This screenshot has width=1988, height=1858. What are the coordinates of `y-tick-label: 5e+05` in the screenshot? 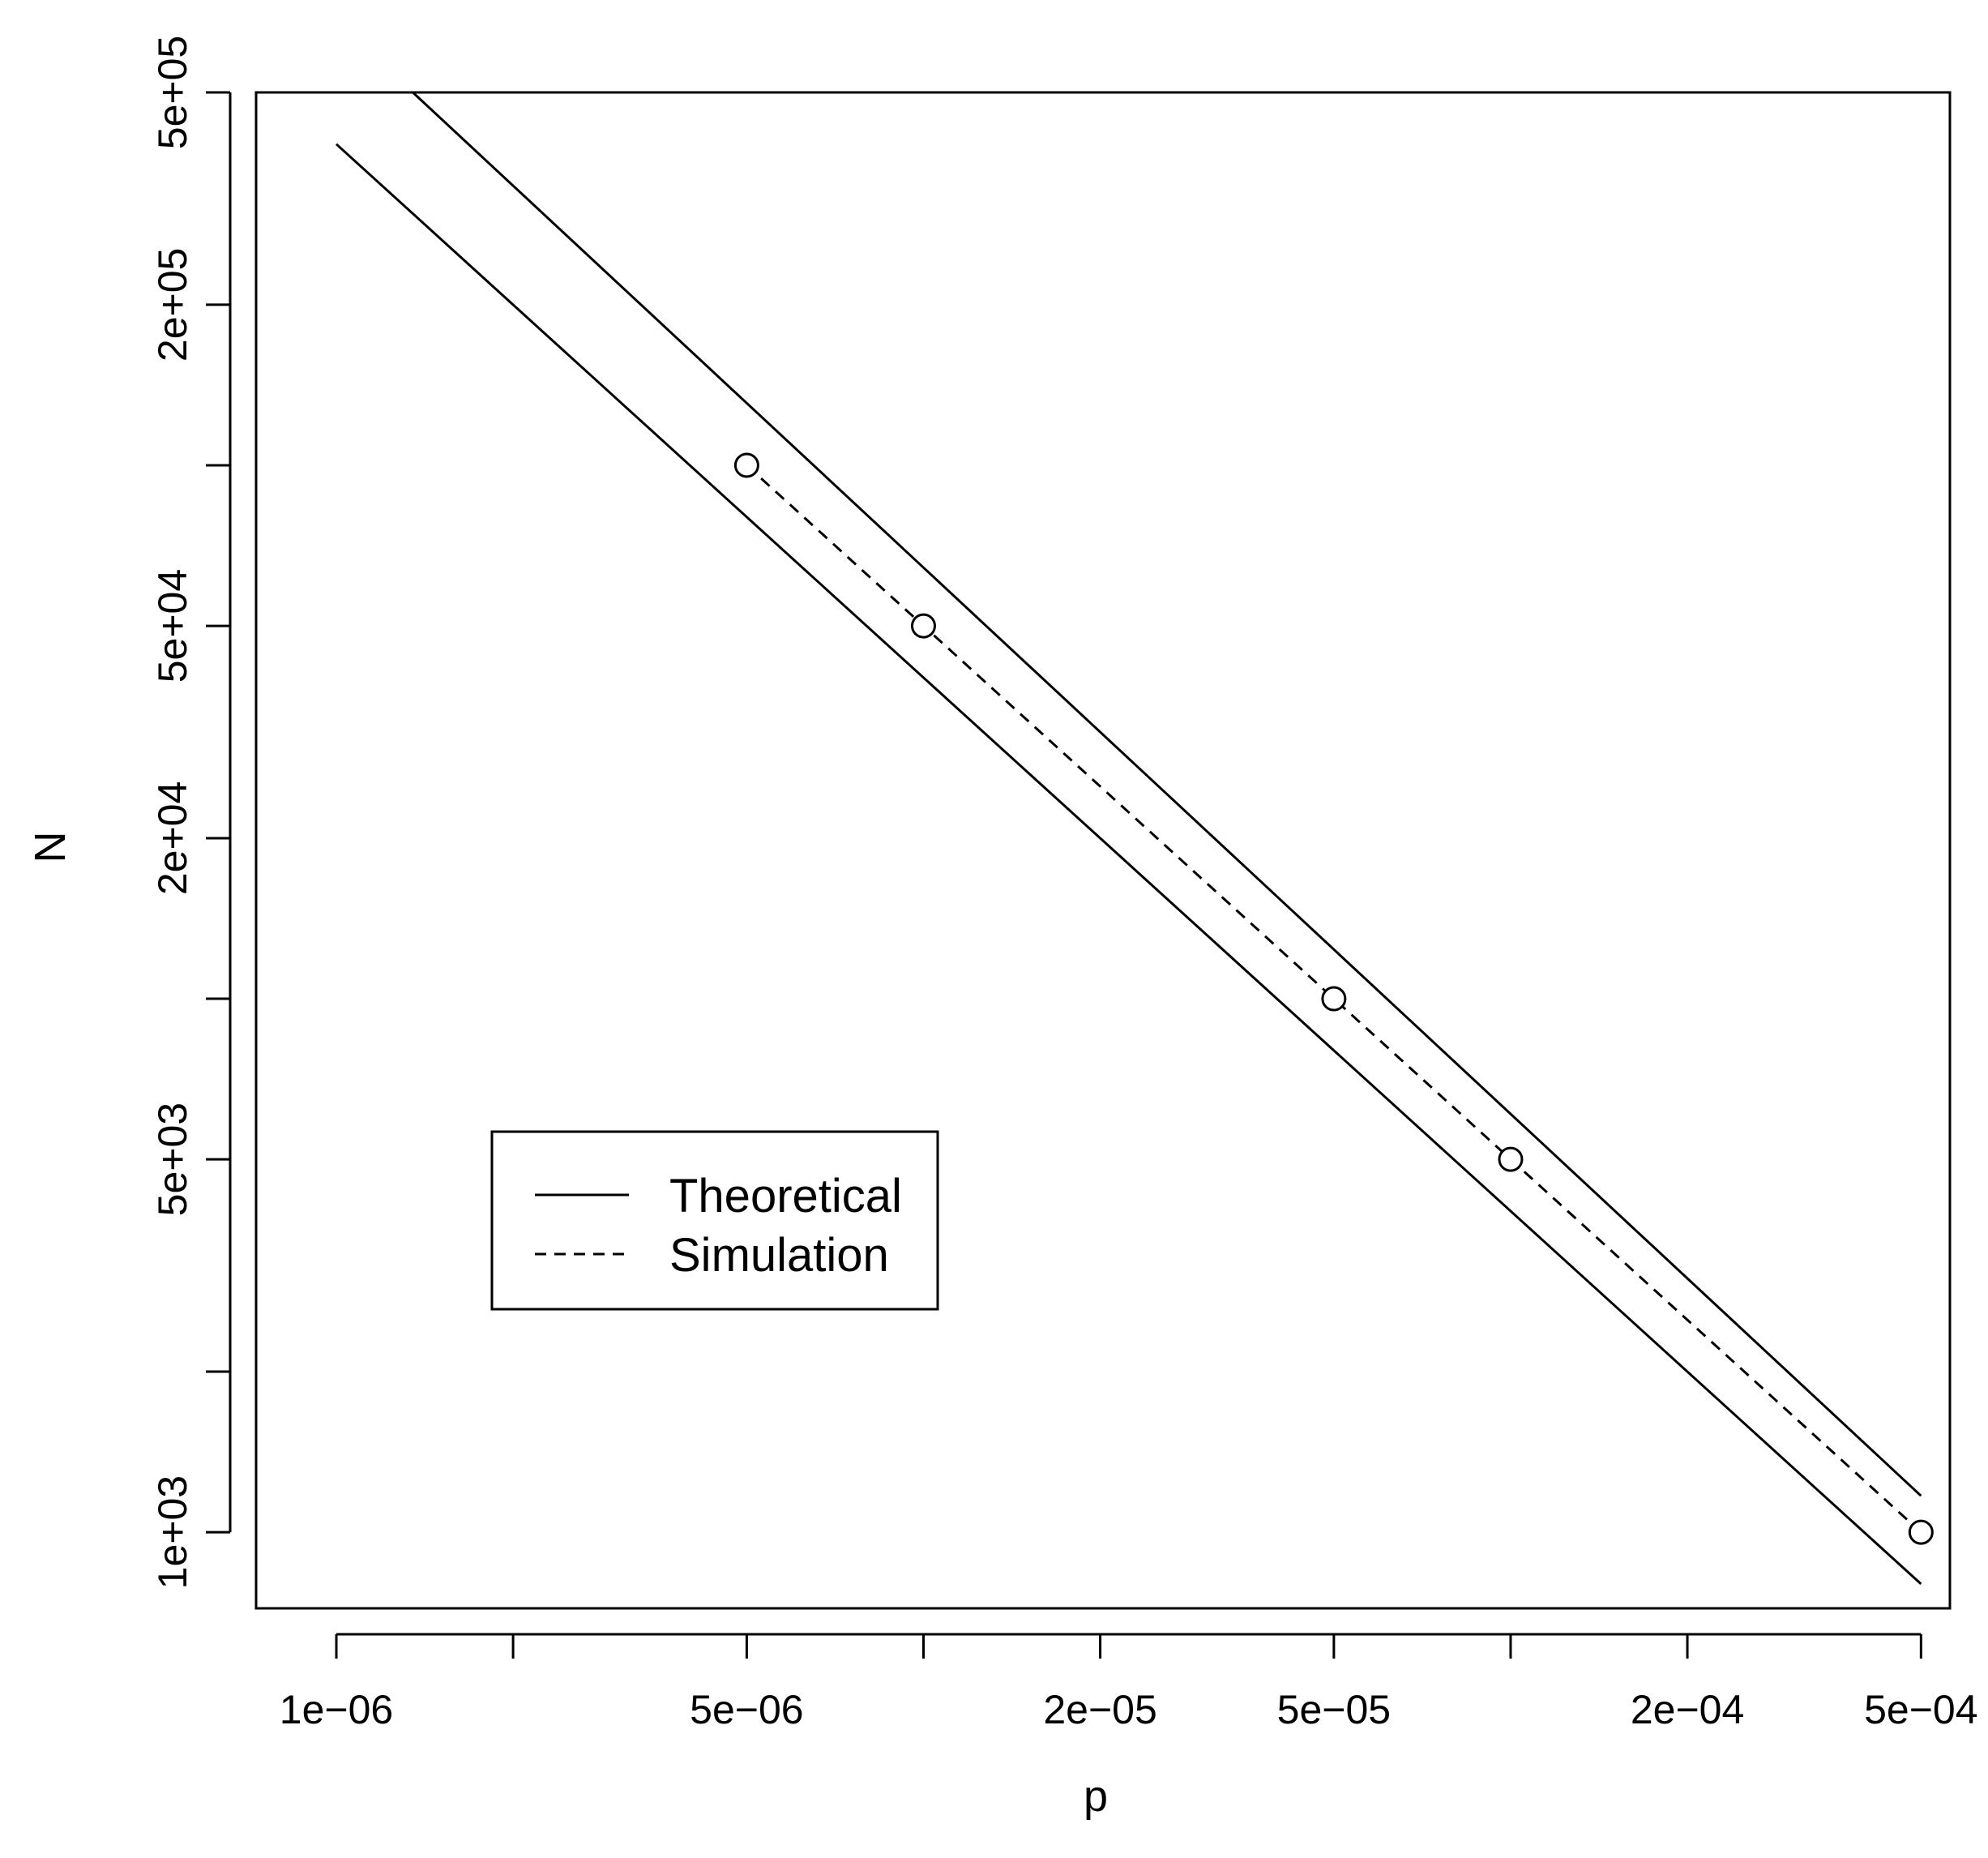 It's located at (172, 92).